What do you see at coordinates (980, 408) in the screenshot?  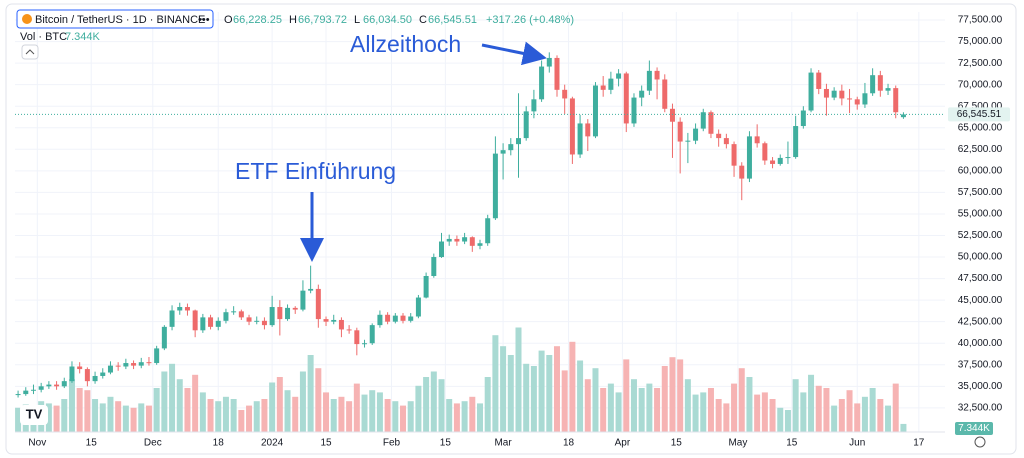 I see `y-tick-label: 32,500.00` at bounding box center [980, 408].